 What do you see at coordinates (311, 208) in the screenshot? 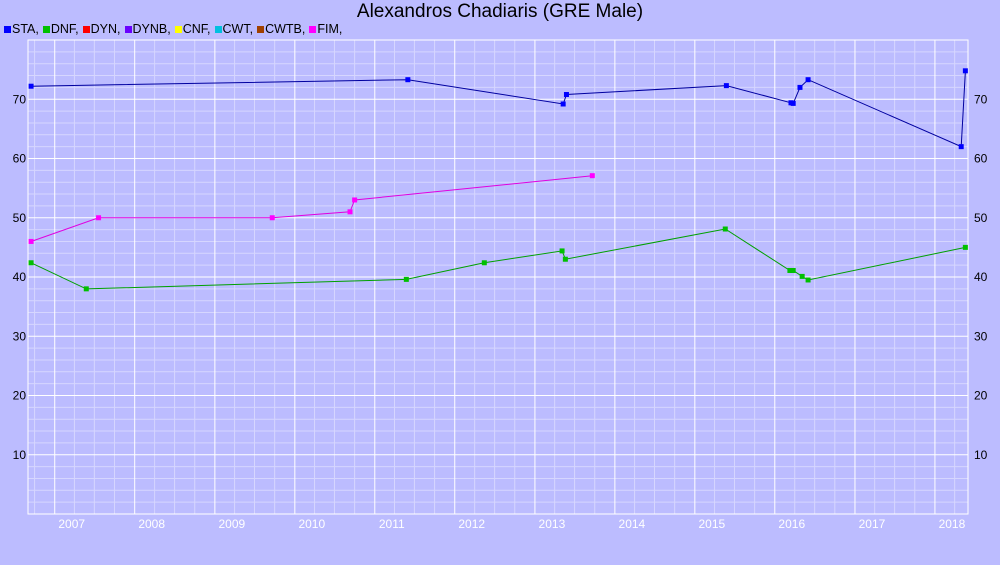
I see `series-line-fim` at bounding box center [311, 208].